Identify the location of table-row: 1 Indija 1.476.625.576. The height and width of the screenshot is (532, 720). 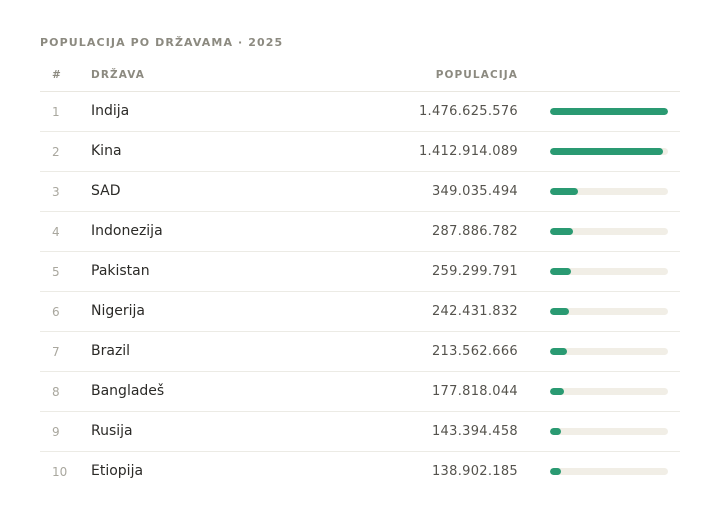
(360, 112).